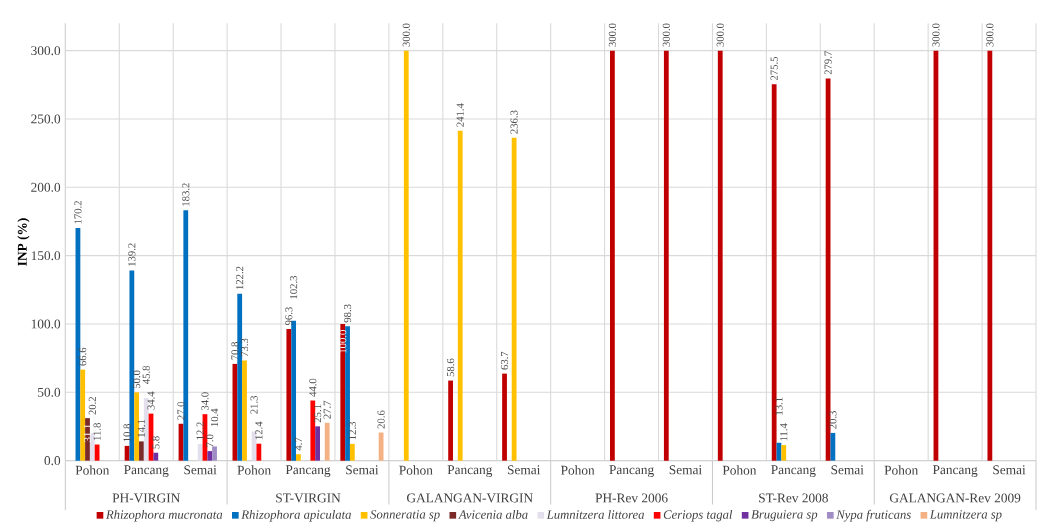  What do you see at coordinates (381, 419) in the screenshot?
I see `data-label: 20.6` at bounding box center [381, 419].